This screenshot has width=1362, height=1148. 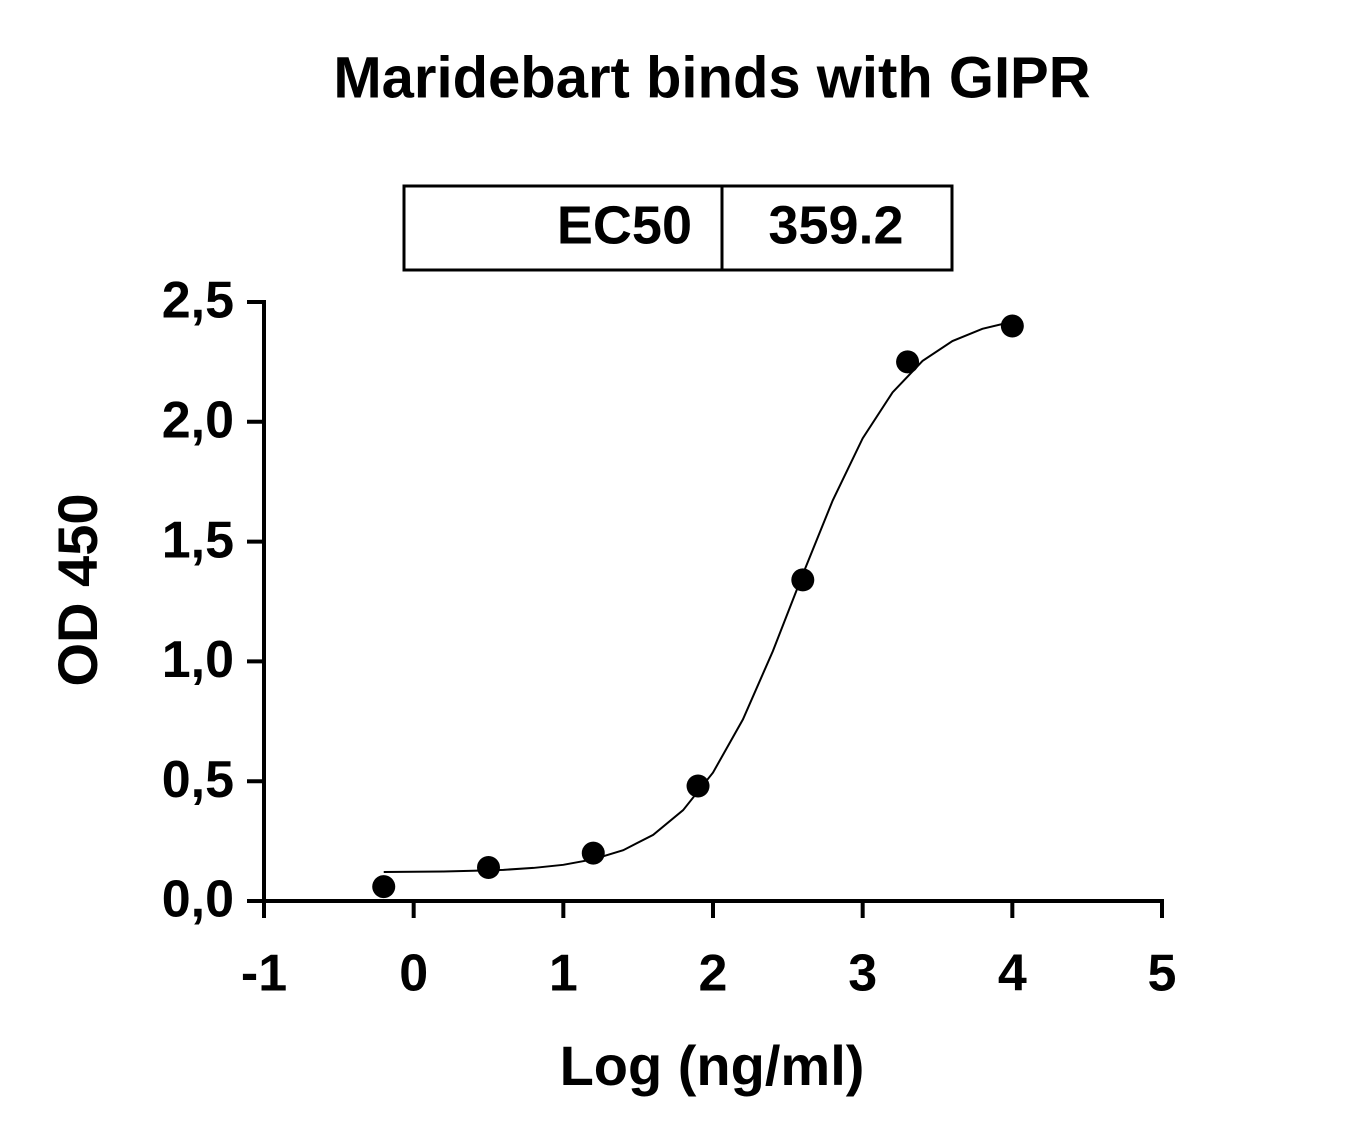 I want to click on chart-title: Maridebart binds with GIPR, so click(x=711, y=77).